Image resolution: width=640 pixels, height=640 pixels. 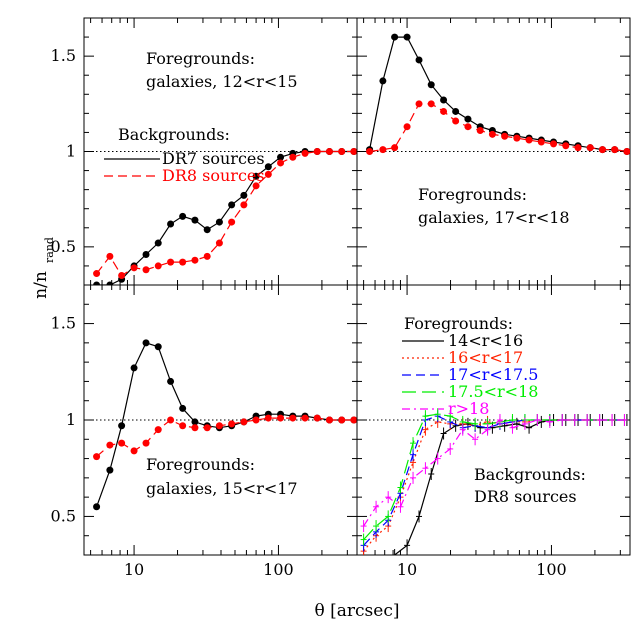 What do you see at coordinates (493, 374) in the screenshot?
I see `legend-label: 17<r<17.5` at bounding box center [493, 374].